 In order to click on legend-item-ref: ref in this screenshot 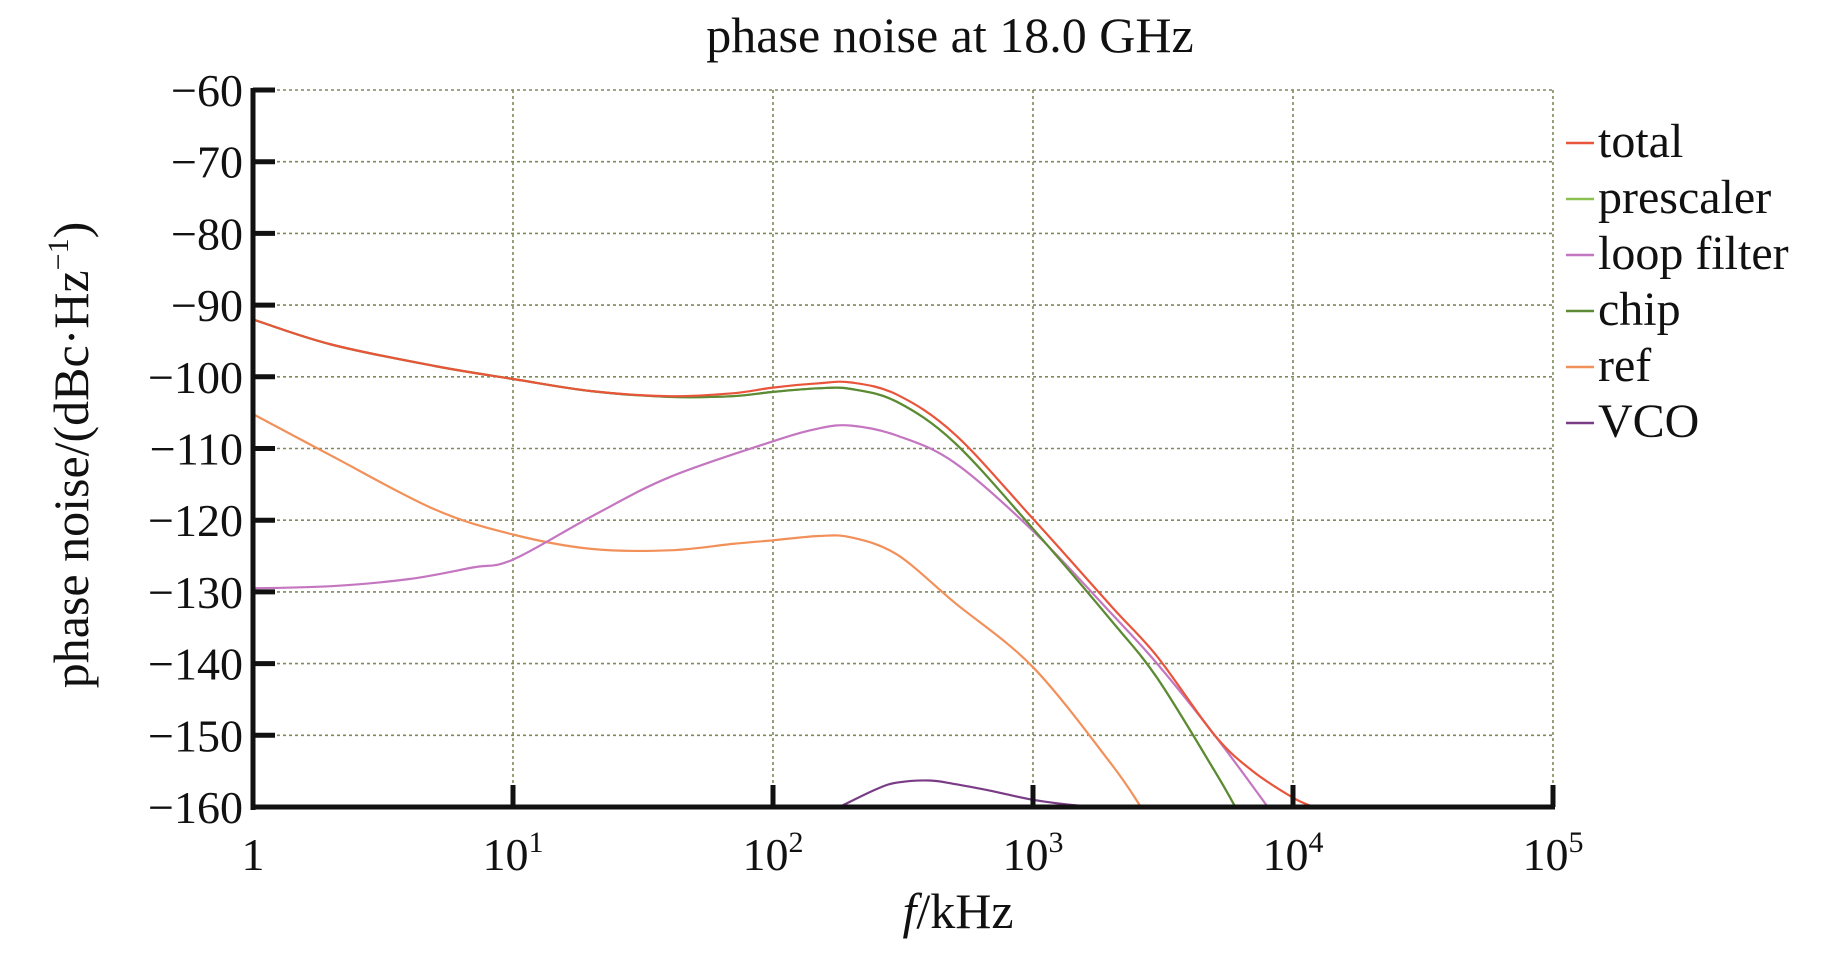, I will do `click(1608, 365)`.